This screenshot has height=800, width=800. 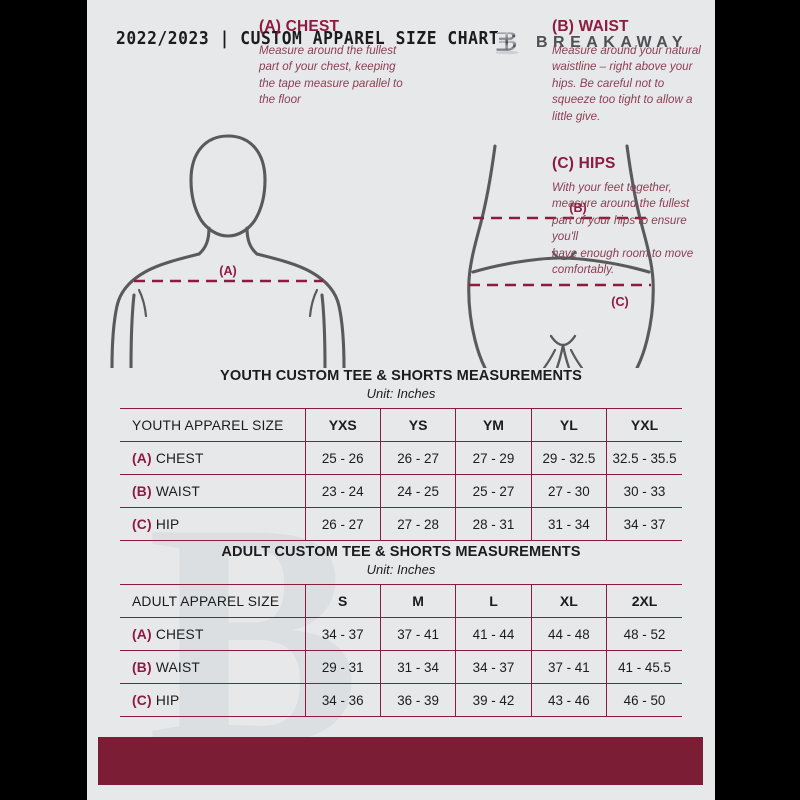 I want to click on adult-table-header-row: ADULT APPAREL SIZE S M L XL 2XL, so click(x=401, y=601).